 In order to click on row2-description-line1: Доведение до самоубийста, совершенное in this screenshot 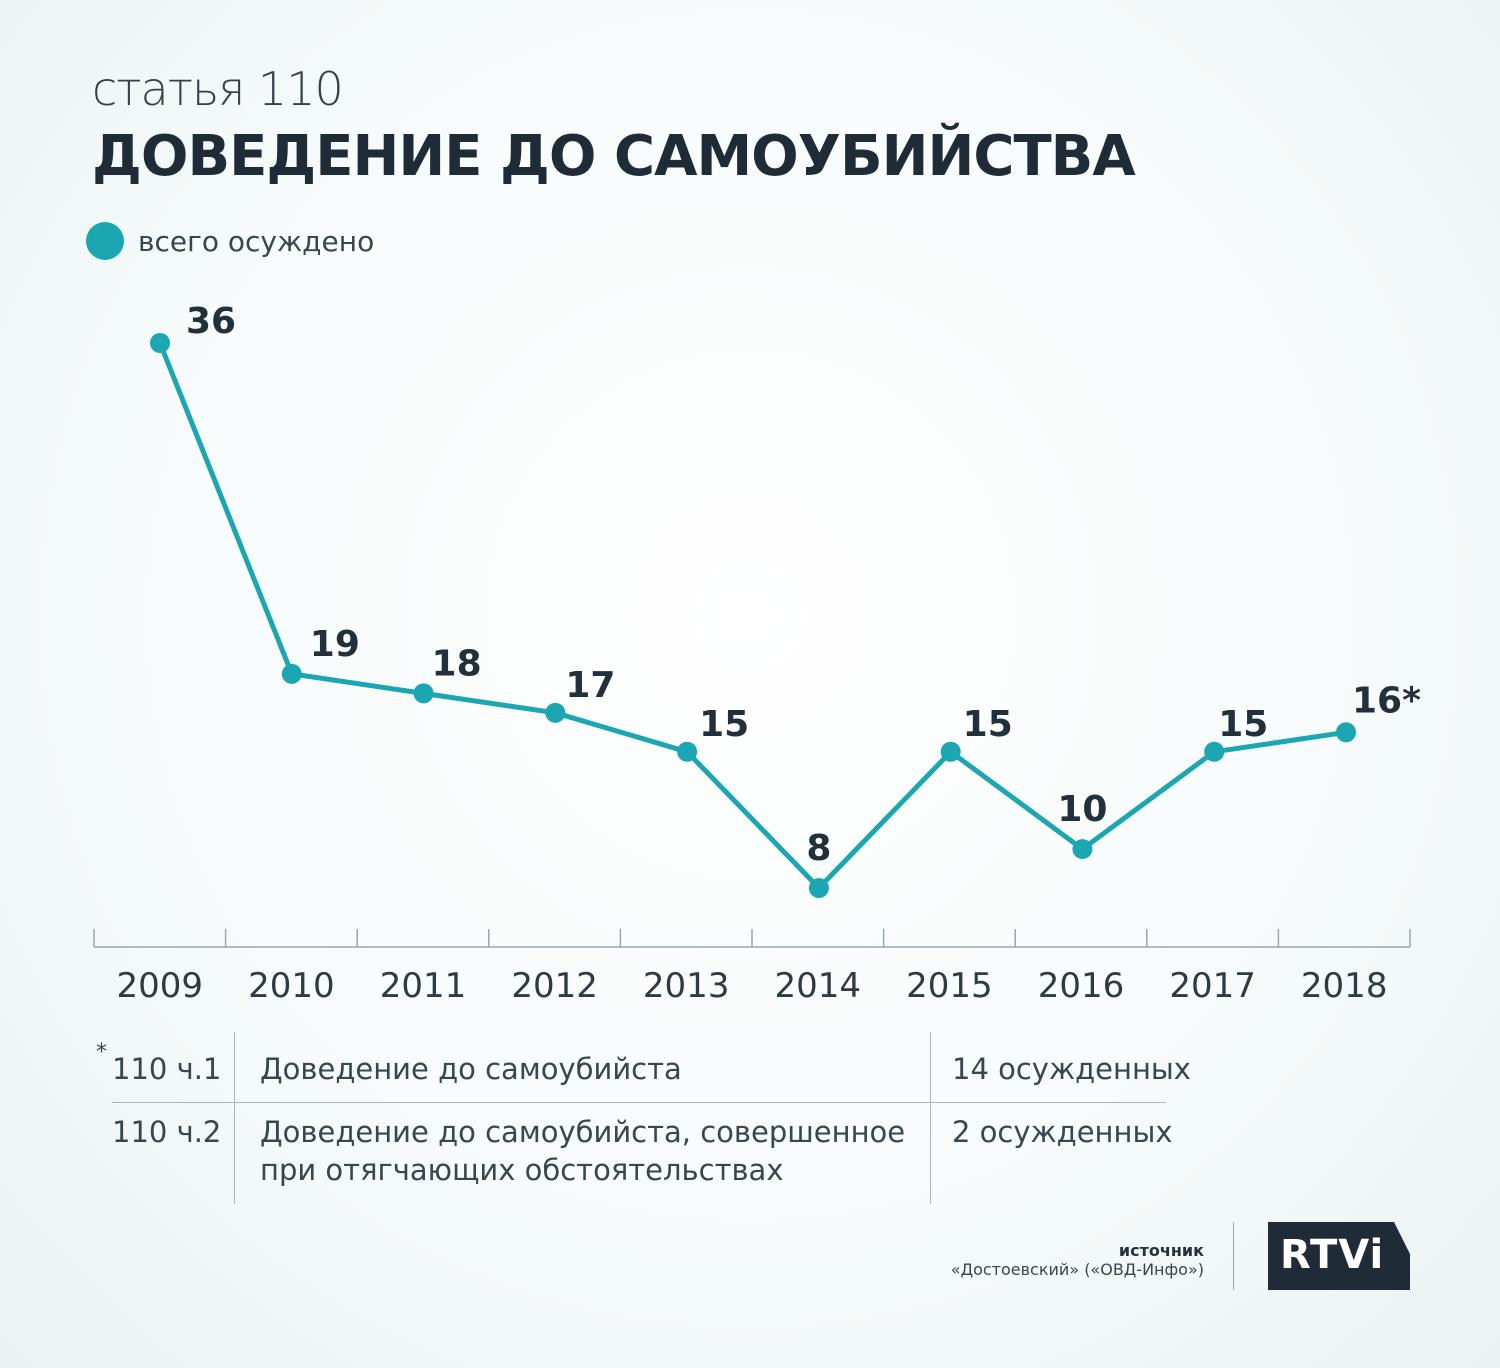, I will do `click(583, 1132)`.